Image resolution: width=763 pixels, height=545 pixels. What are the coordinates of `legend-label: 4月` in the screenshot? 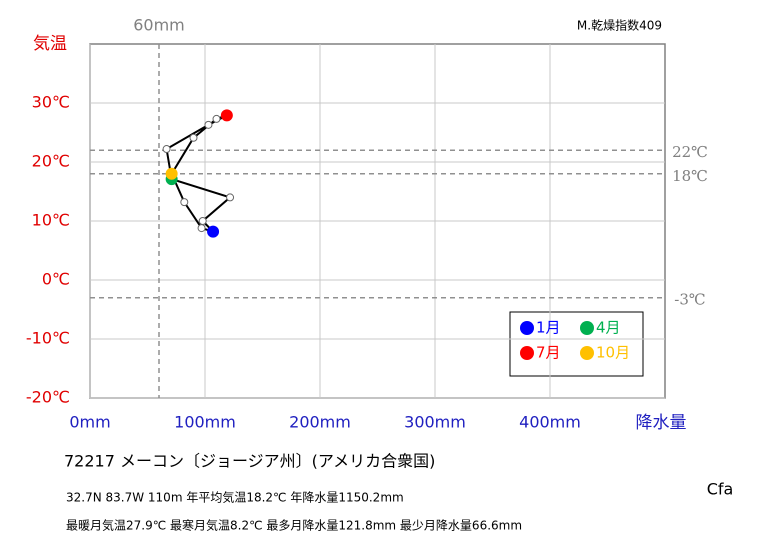 It's located at (608, 328).